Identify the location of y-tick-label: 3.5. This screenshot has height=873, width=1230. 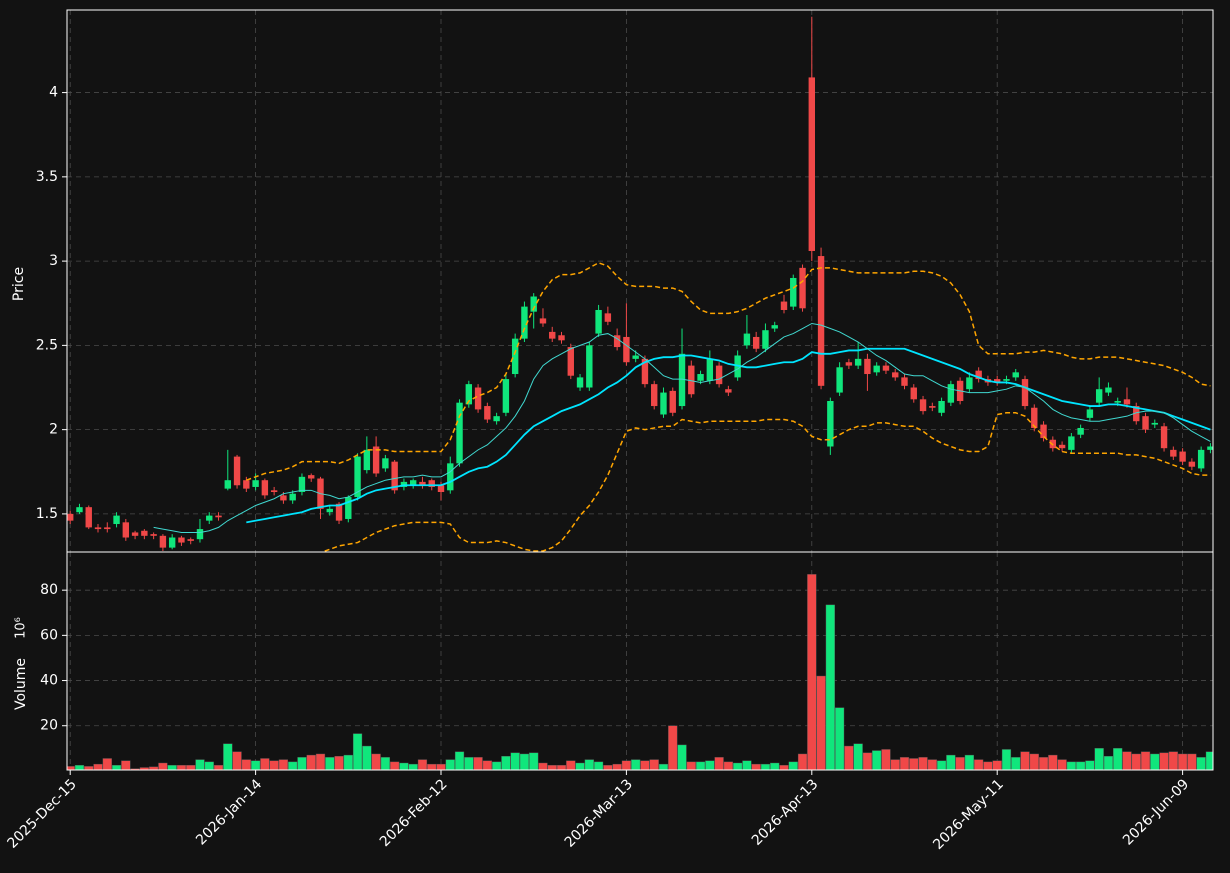
(47, 177).